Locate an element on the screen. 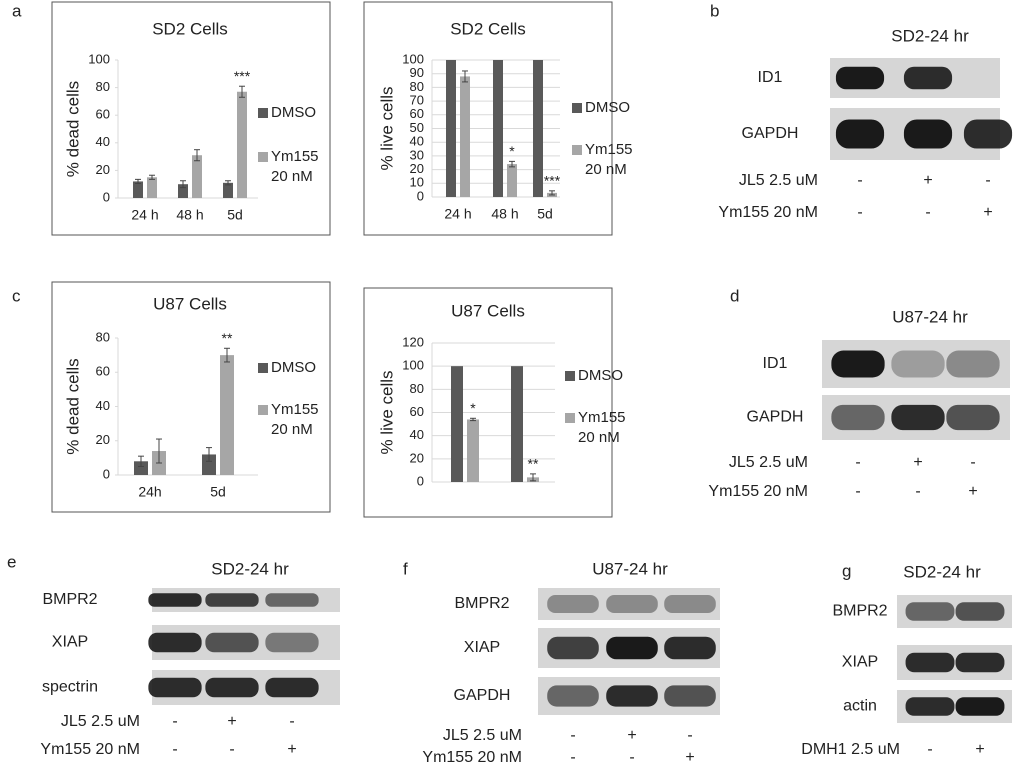 This screenshot has width=1015, height=766. panel-label: g is located at coordinates (846, 570).